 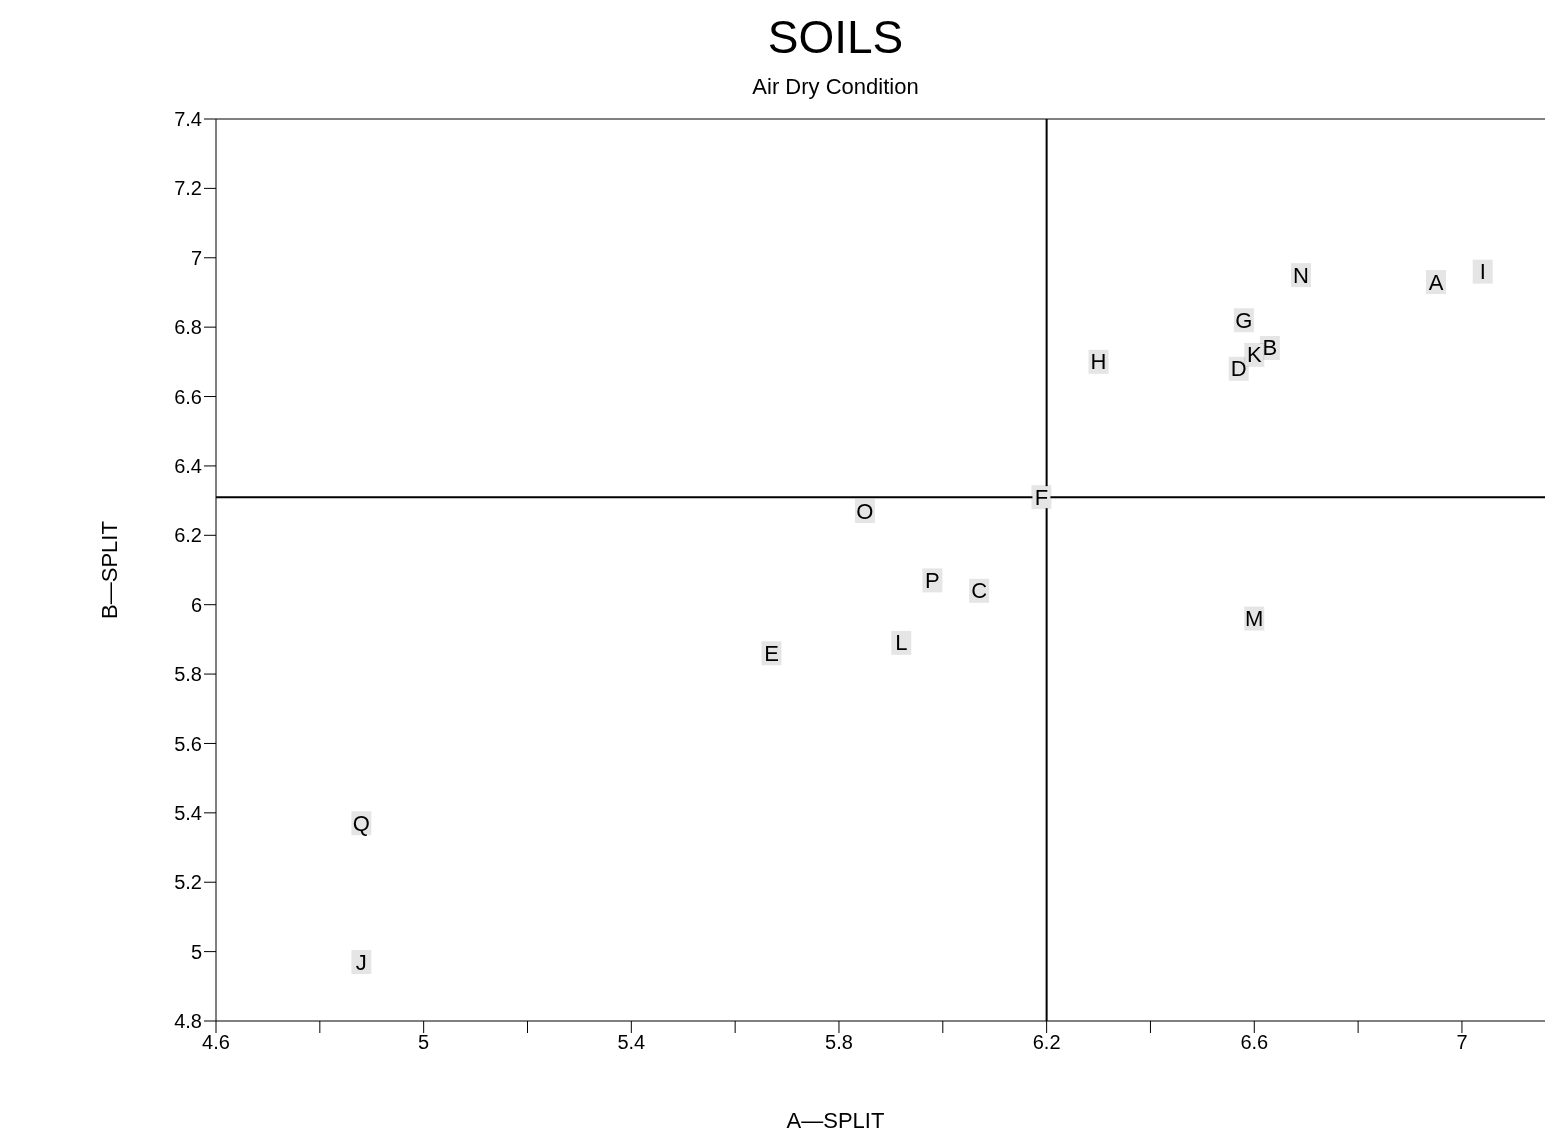 What do you see at coordinates (835, 37) in the screenshot?
I see `chart-title: SOILS` at bounding box center [835, 37].